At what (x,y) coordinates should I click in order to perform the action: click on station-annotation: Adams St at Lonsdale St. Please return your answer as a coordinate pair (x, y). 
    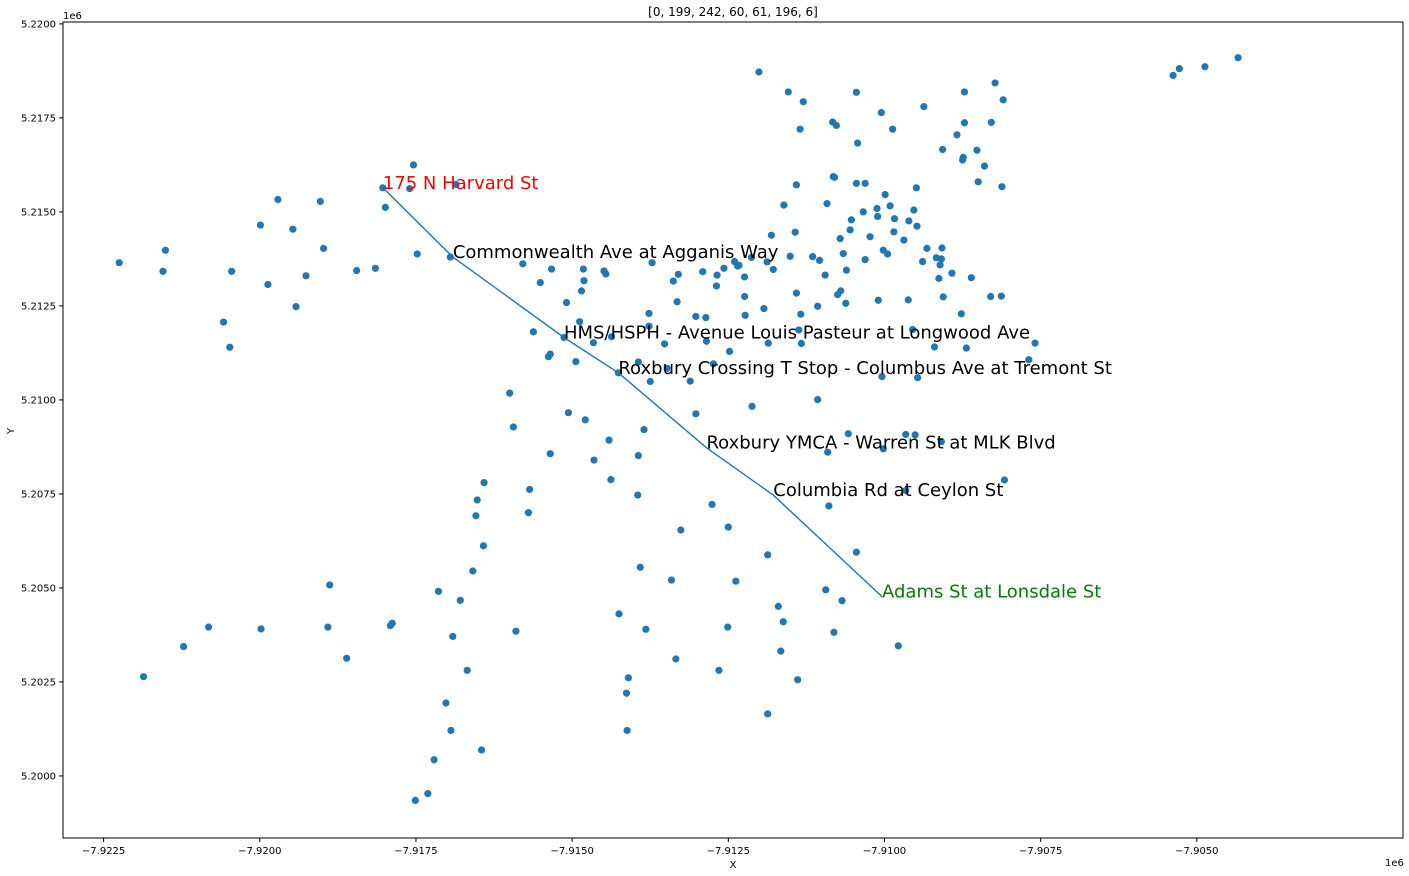
    Looking at the image, I should click on (991, 592).